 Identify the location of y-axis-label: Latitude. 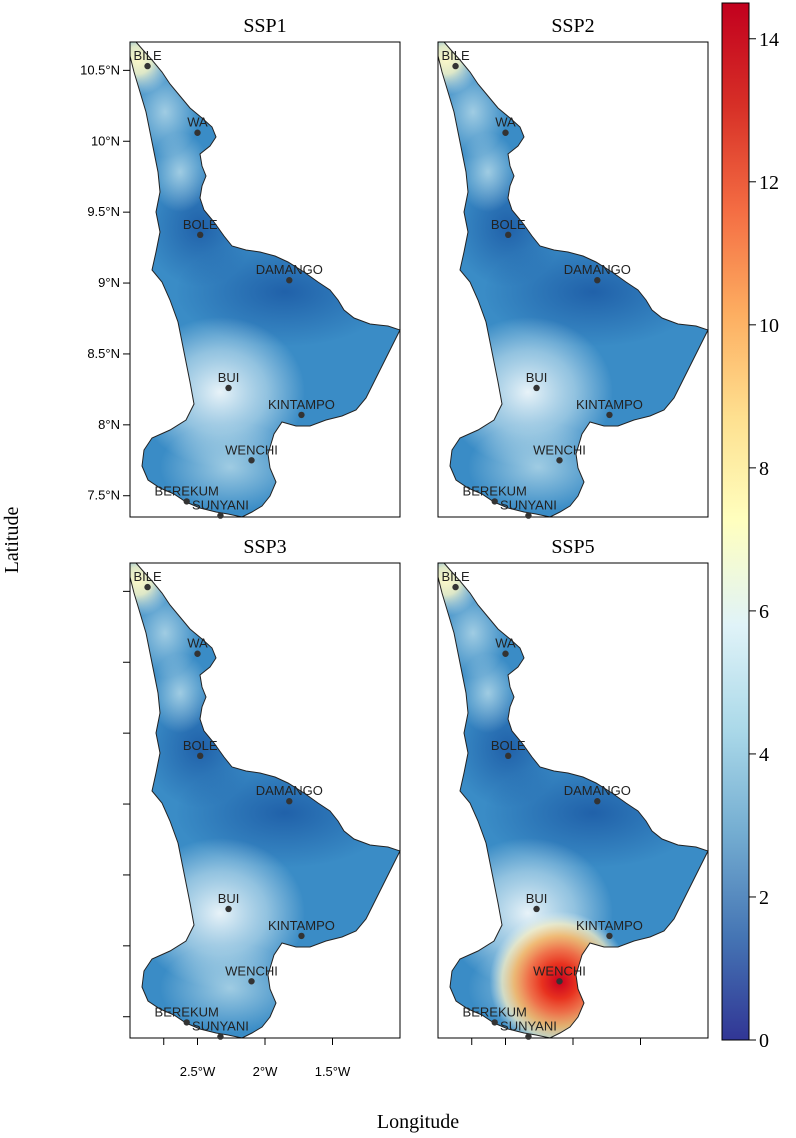
(12, 540).